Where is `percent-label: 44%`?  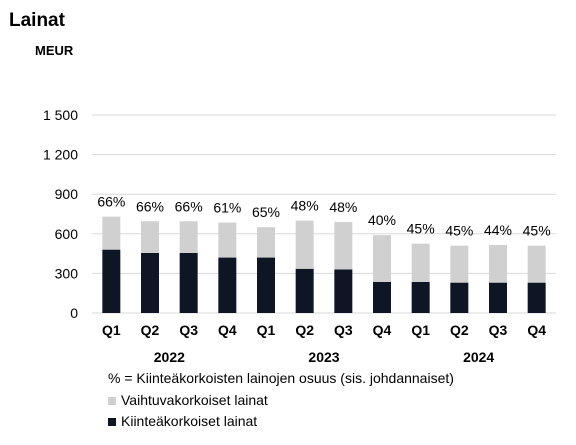 percent-label: 44% is located at coordinates (498, 230).